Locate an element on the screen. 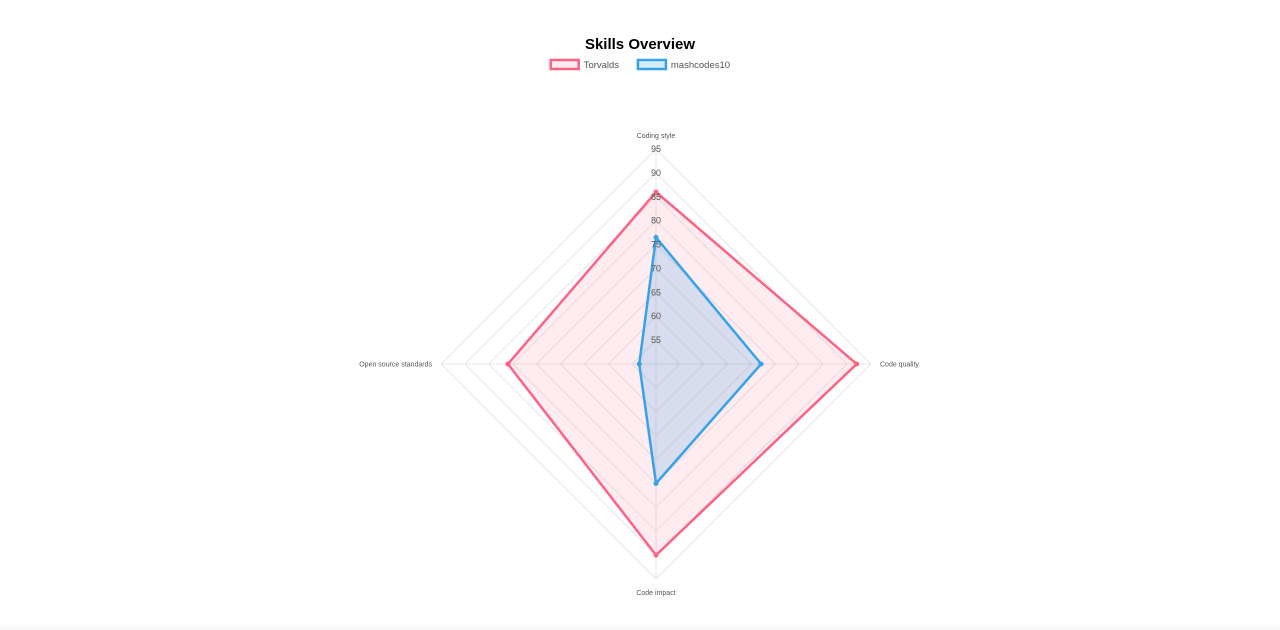 This screenshot has width=1280, height=630. tick-label: 70 is located at coordinates (656, 268).